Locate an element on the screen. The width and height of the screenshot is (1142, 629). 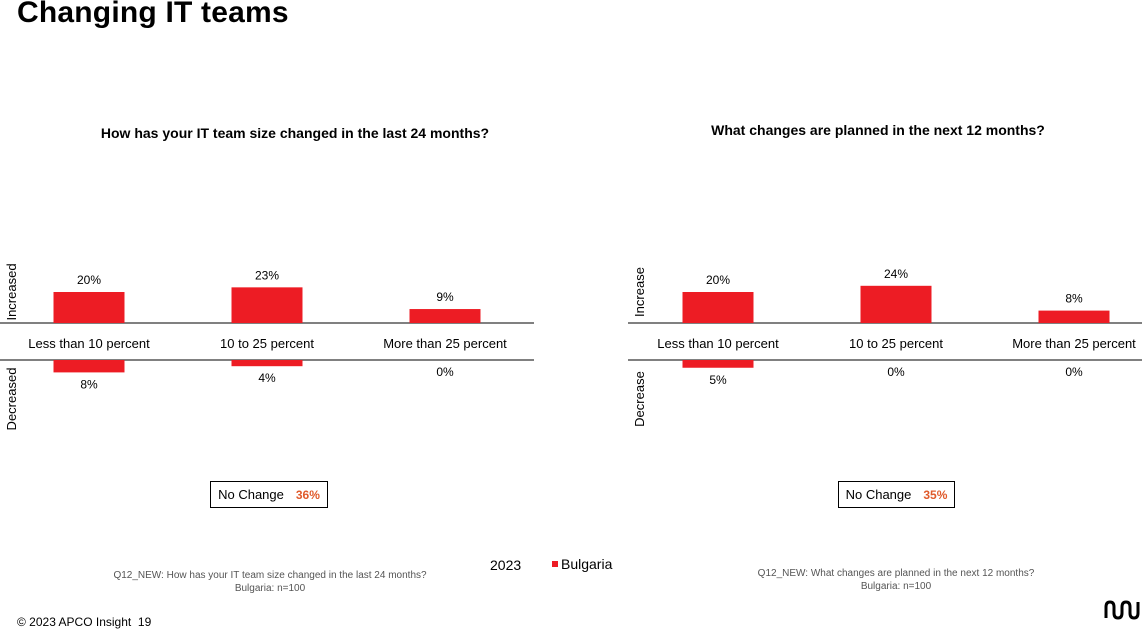
increase-value-label: 8% is located at coordinates (1074, 299).